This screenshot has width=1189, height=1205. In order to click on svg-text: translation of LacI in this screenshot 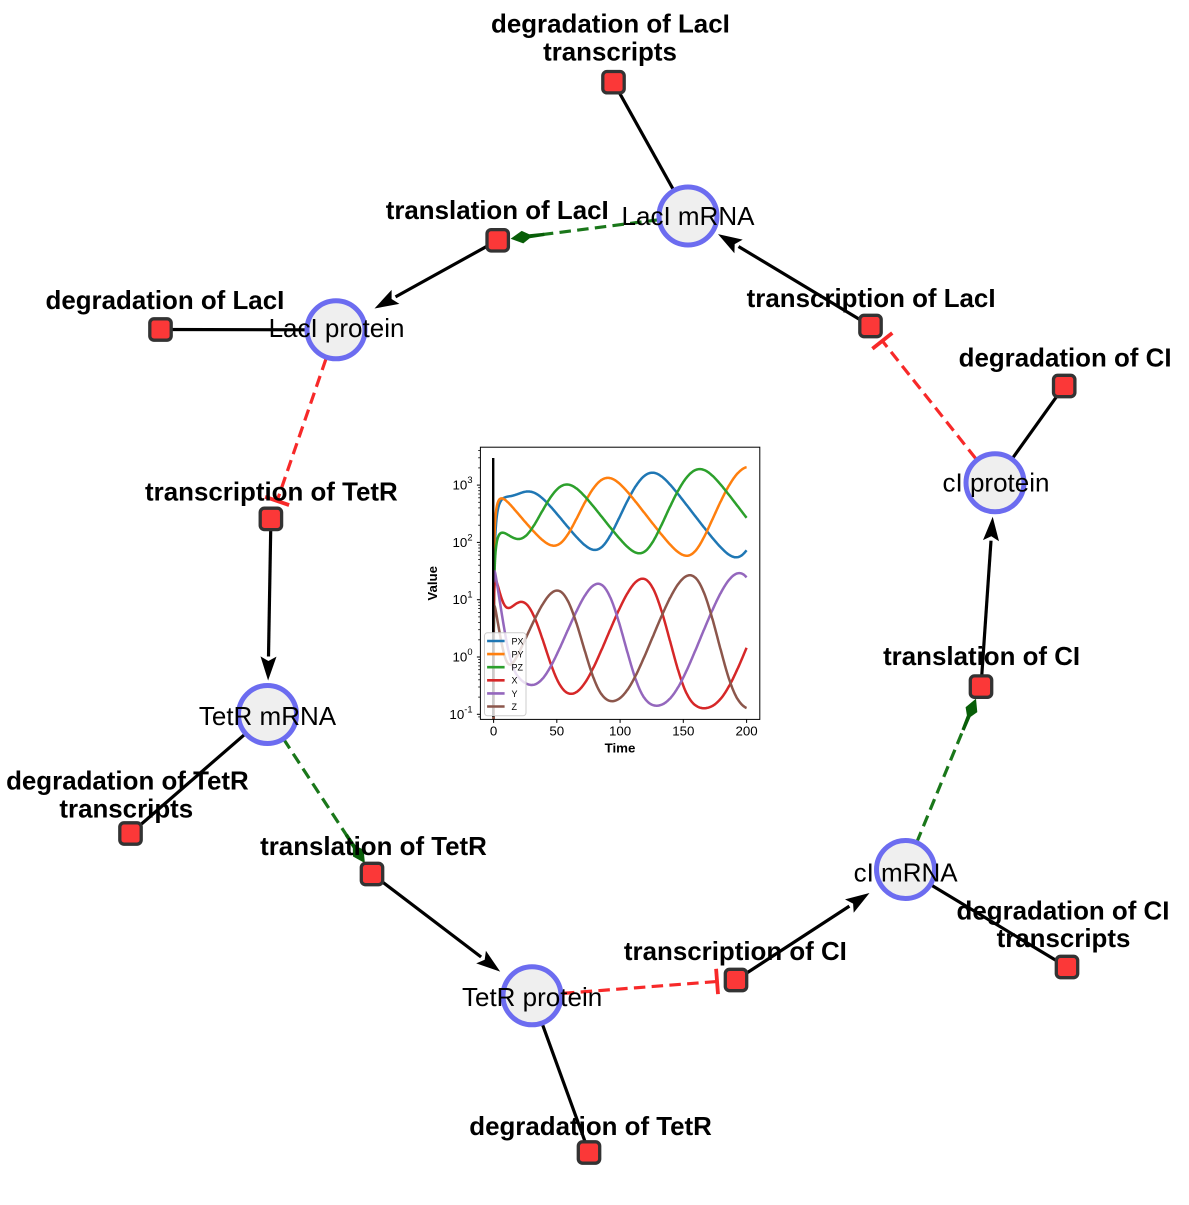, I will do `click(497, 211)`.